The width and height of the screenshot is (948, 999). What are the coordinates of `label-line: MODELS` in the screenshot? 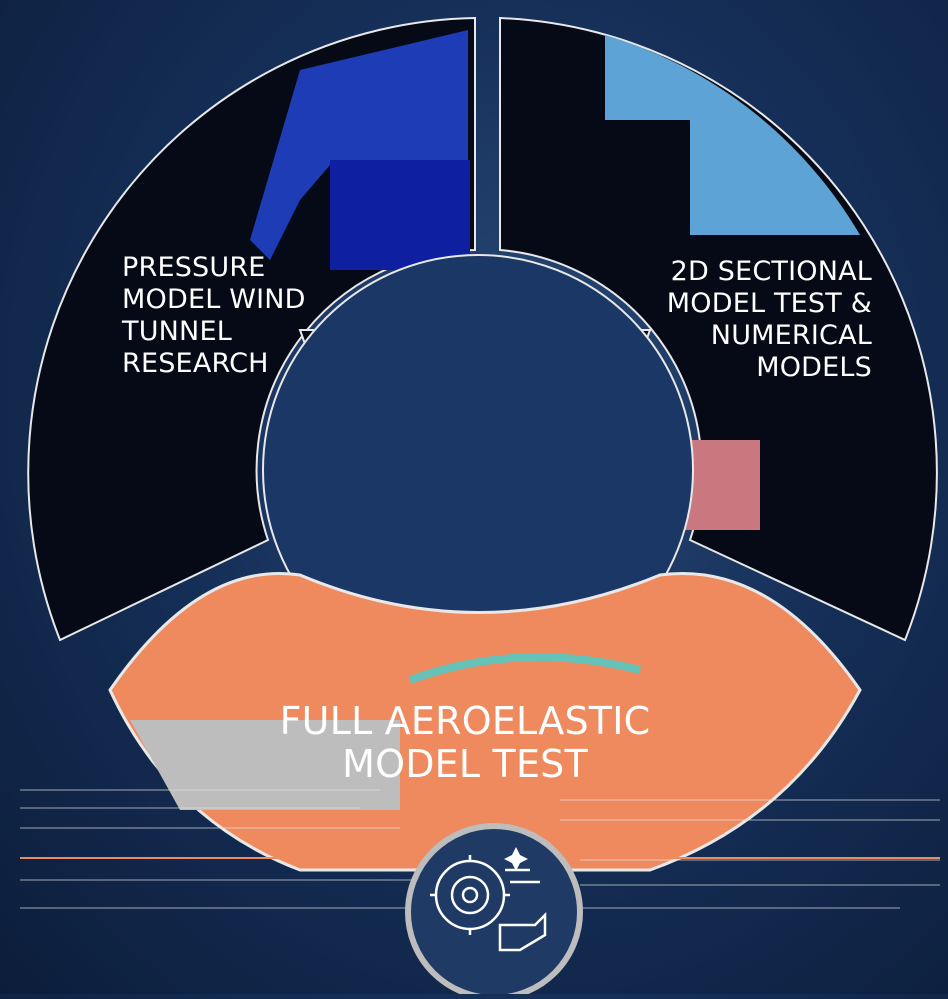 It's located at (814, 367).